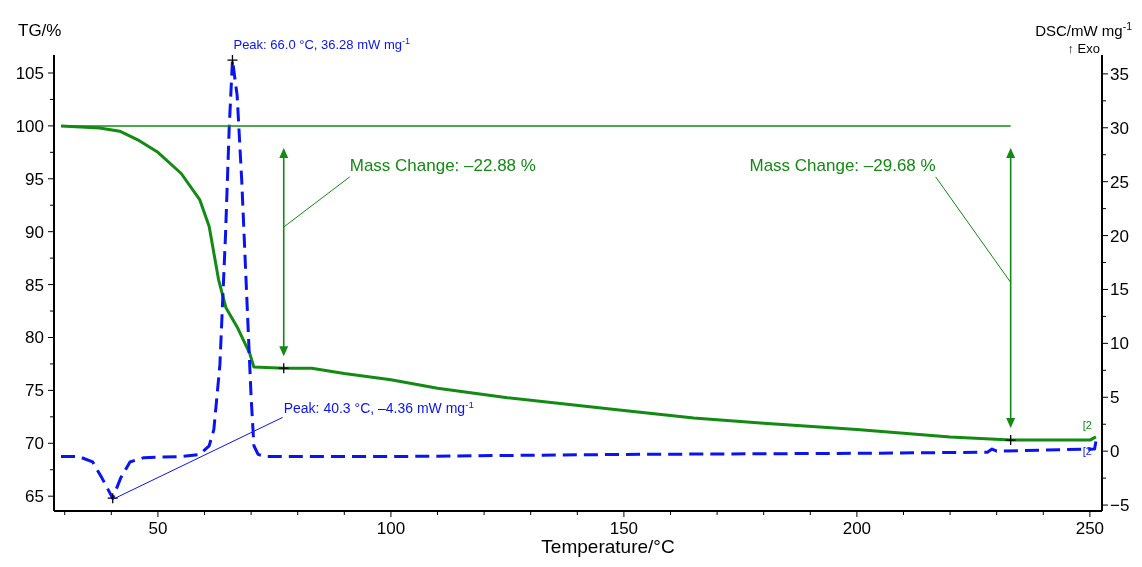 This screenshot has height=567, width=1142. I want to click on y-tick-label: 85, so click(34, 285).